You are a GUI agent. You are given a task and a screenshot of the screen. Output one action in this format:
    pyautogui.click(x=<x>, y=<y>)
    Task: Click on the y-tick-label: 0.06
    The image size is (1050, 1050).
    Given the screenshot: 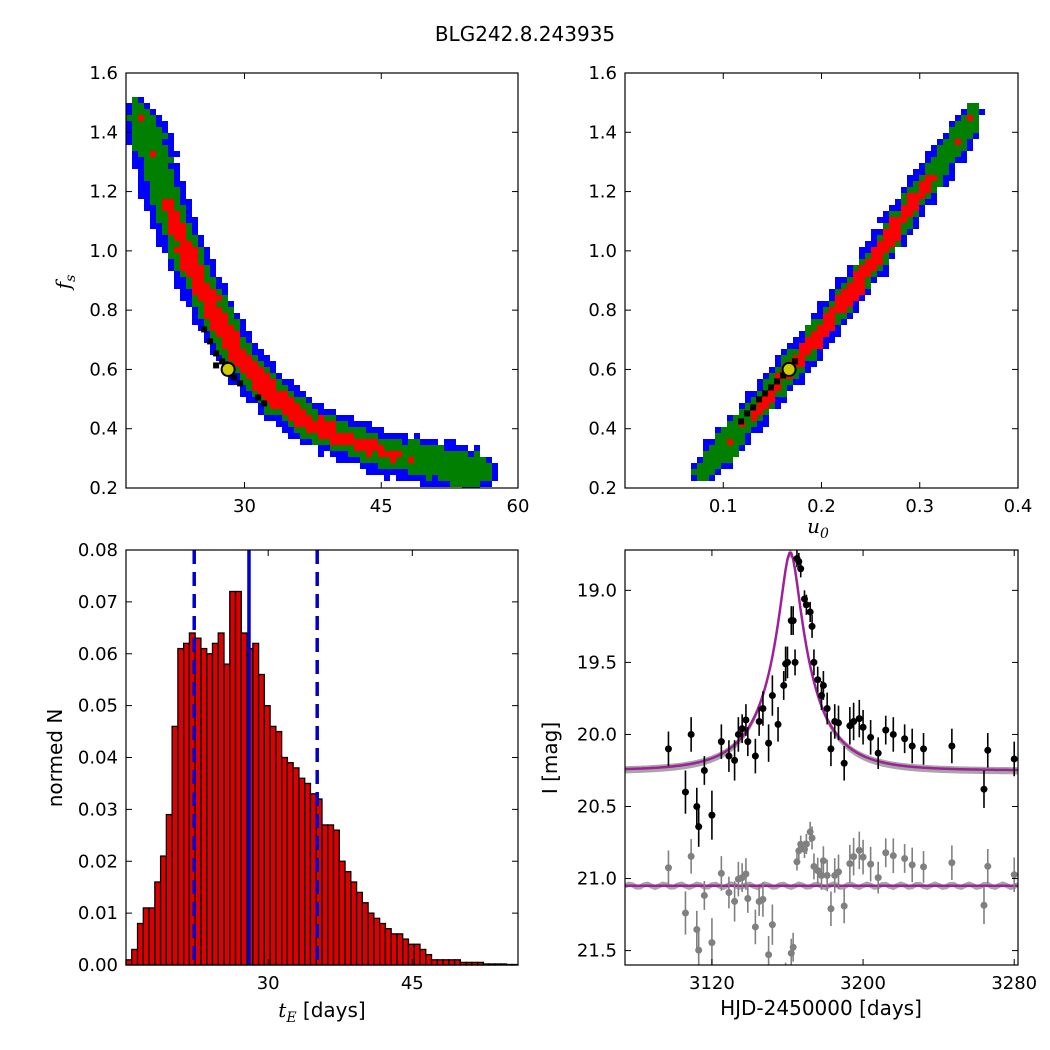 What is the action you would take?
    pyautogui.click(x=98, y=654)
    